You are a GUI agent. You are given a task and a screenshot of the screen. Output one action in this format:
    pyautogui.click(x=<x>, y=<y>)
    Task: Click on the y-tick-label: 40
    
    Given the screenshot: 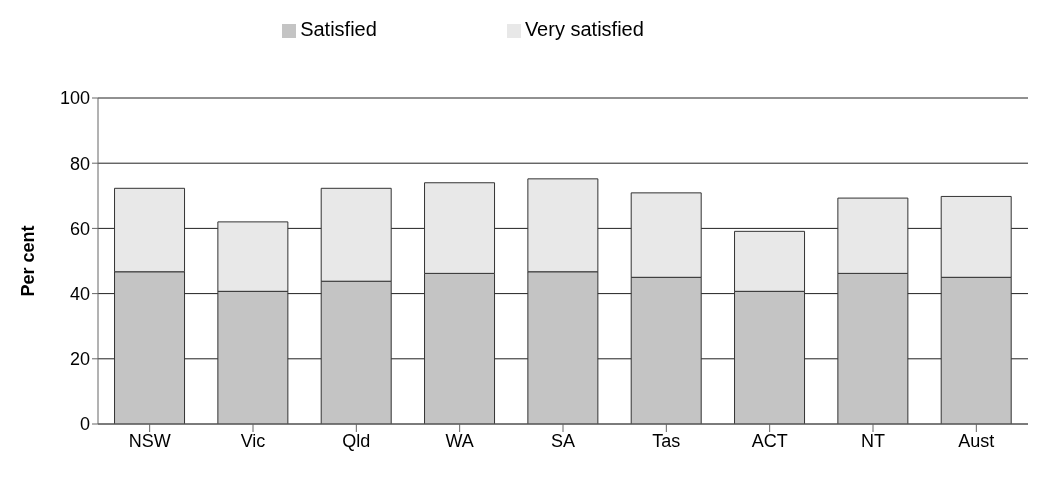 What is the action you would take?
    pyautogui.click(x=79, y=293)
    